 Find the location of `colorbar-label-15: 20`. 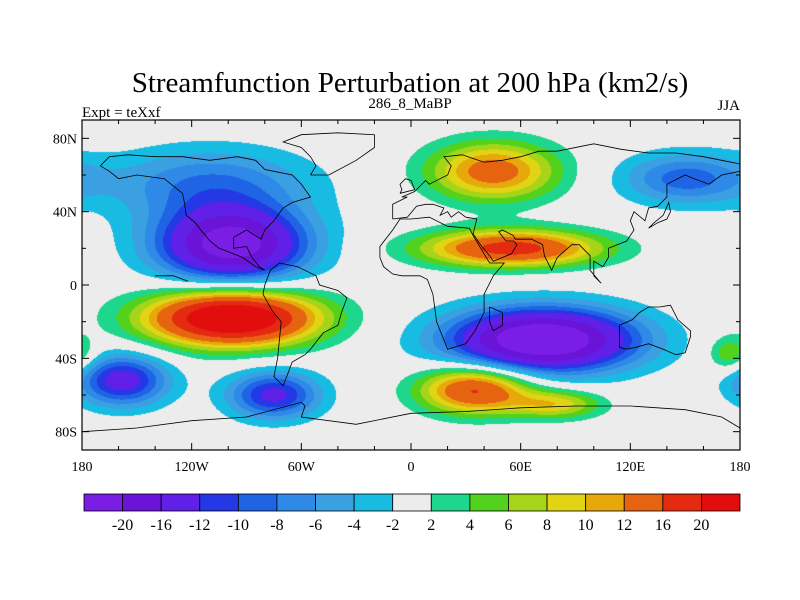

colorbar-label-15: 20 is located at coordinates (701, 525).